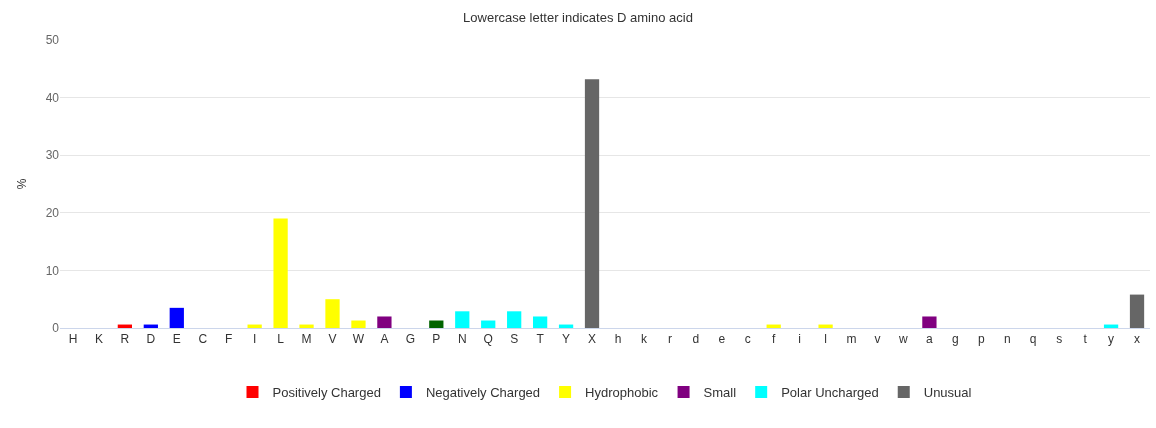  Describe the element at coordinates (436, 339) in the screenshot. I see `x-tick-label: P` at that location.